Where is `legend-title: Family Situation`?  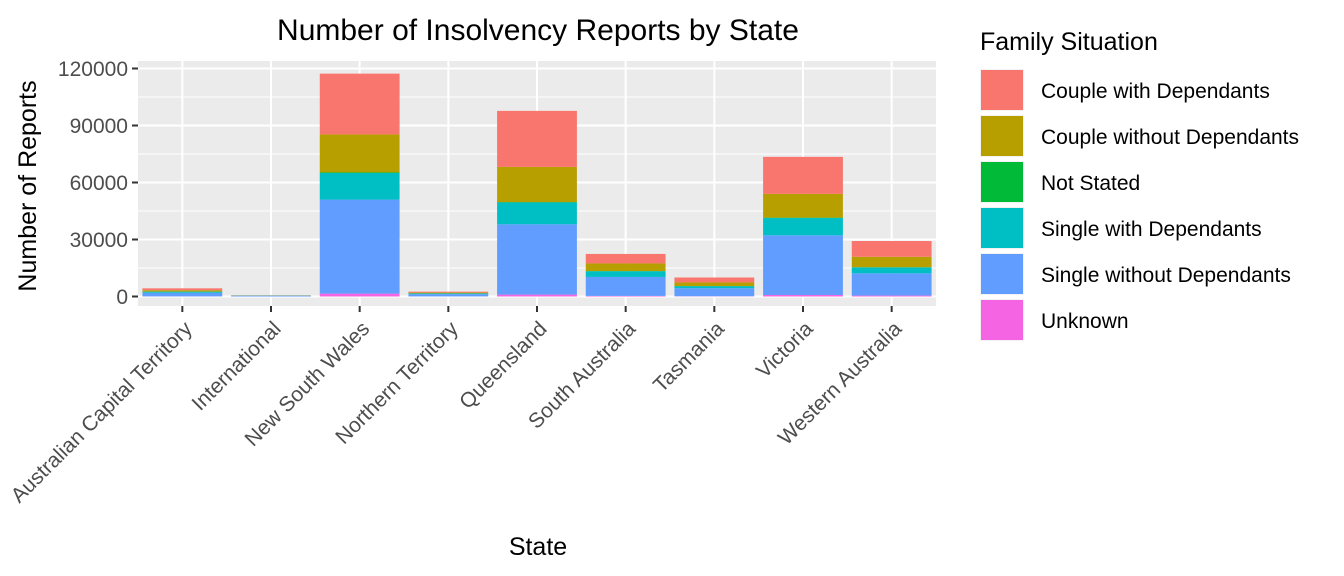 legend-title: Family Situation is located at coordinates (1069, 42).